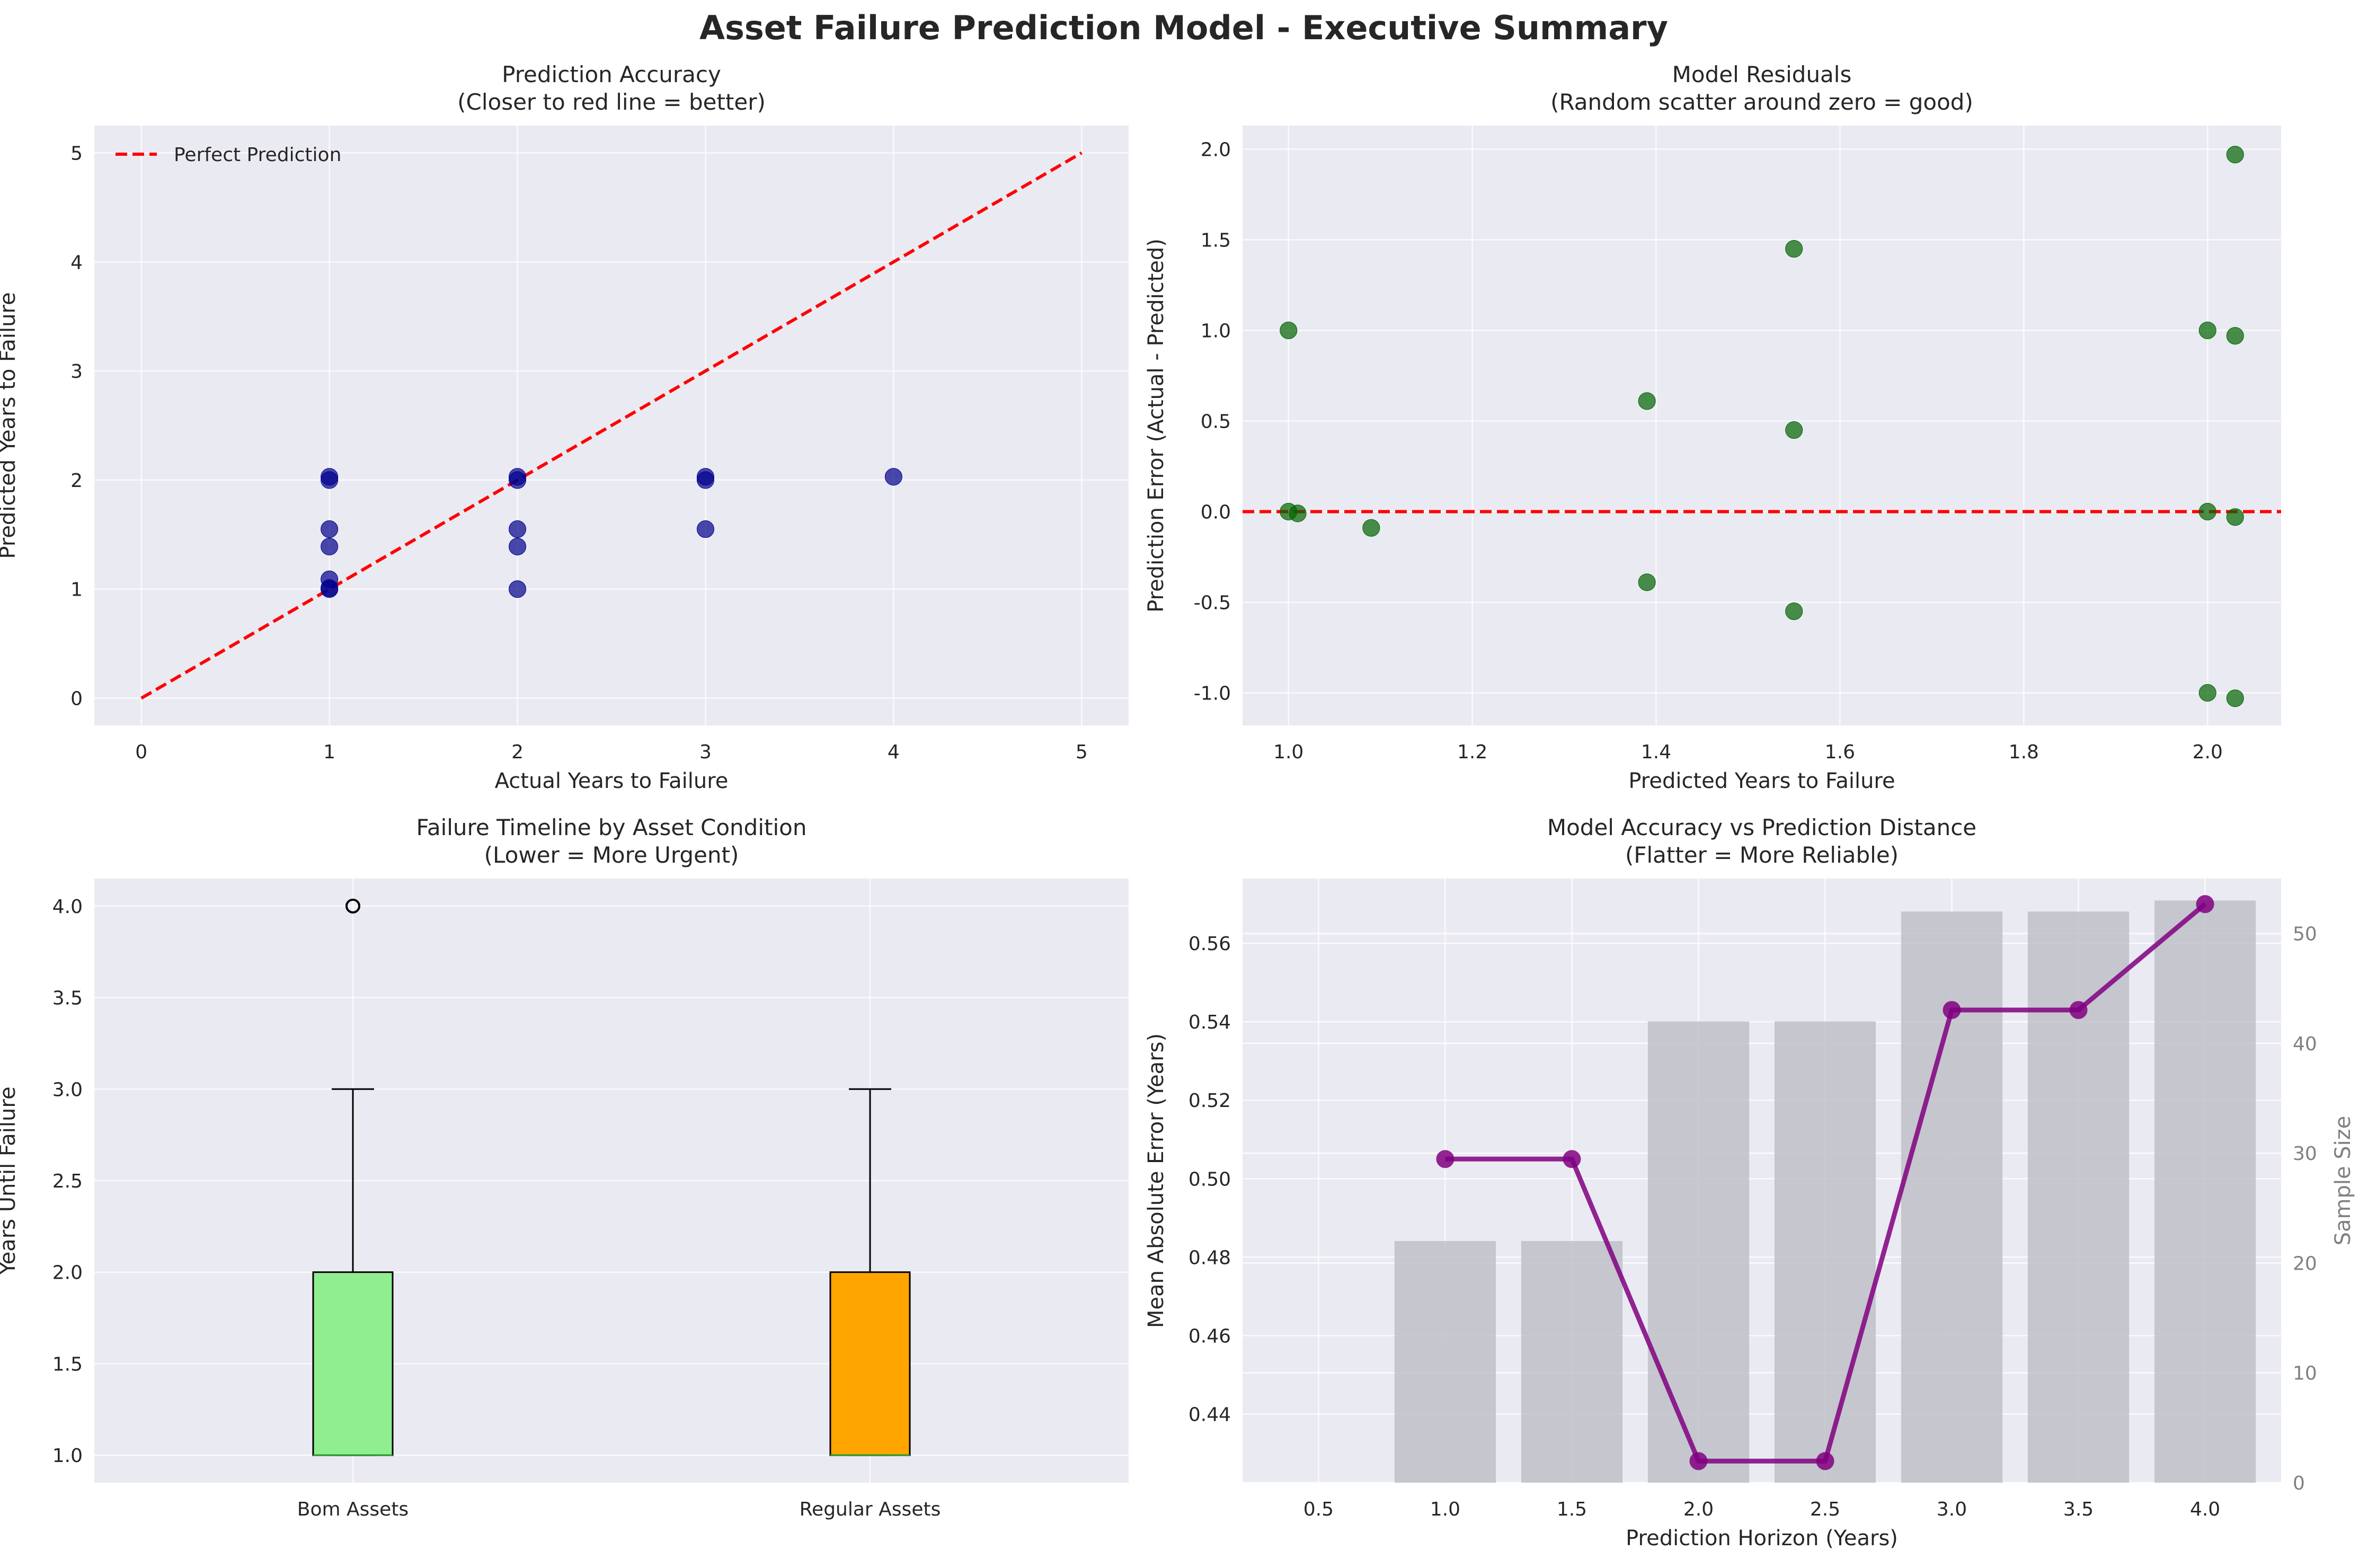 Image resolution: width=2368 pixels, height=1568 pixels. What do you see at coordinates (612, 781) in the screenshot?
I see `x-axis-label: Actual Years to Failure` at bounding box center [612, 781].